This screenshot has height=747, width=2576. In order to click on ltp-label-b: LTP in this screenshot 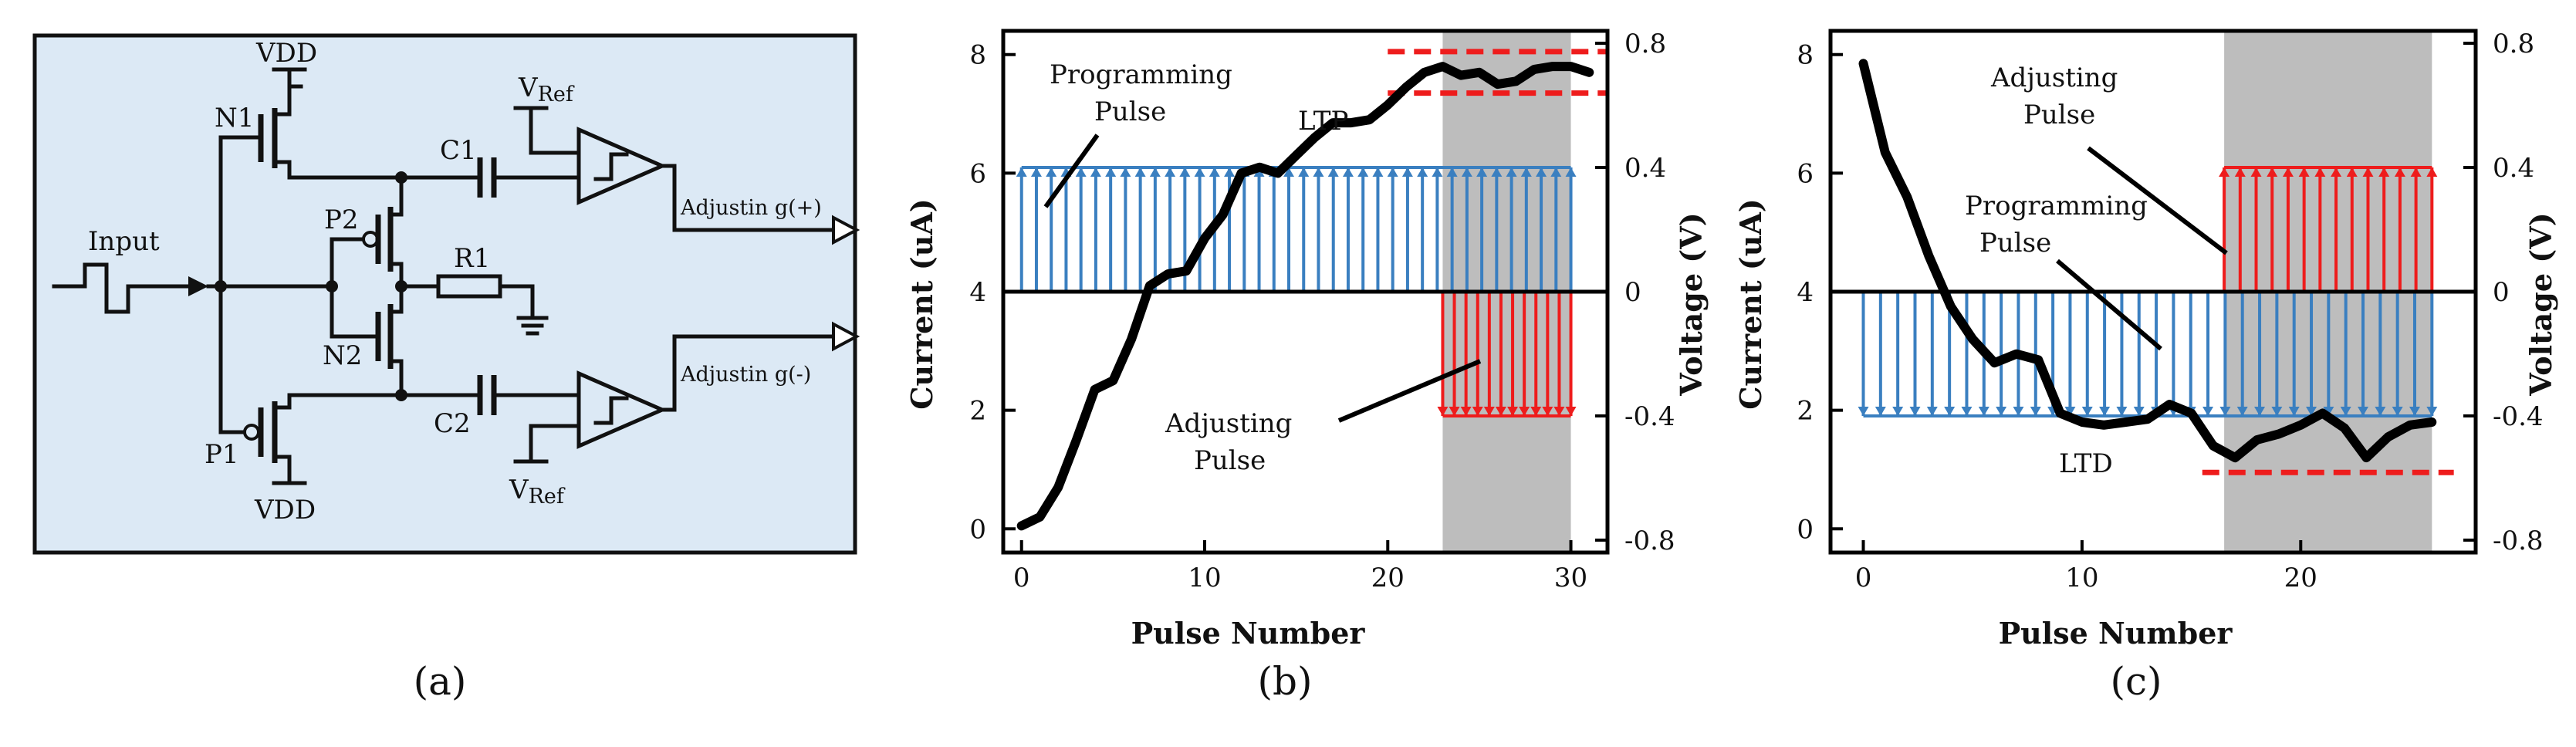, I will do `click(1323, 121)`.